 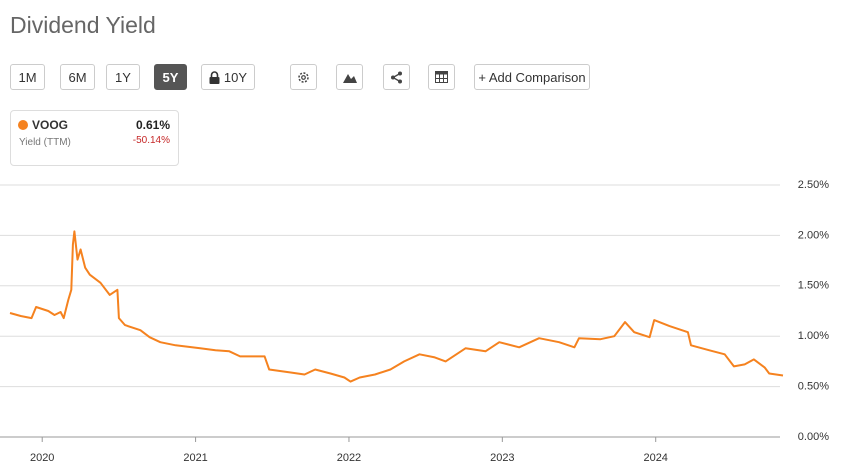 I want to click on range-button: 5Y, so click(x=170, y=77).